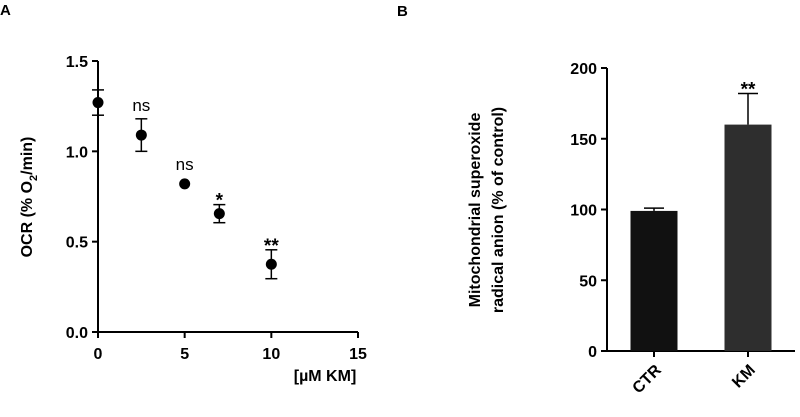 Image resolution: width=800 pixels, height=417 pixels. Describe the element at coordinates (271, 354) in the screenshot. I see `chart-a-x-tick-label: 10` at that location.